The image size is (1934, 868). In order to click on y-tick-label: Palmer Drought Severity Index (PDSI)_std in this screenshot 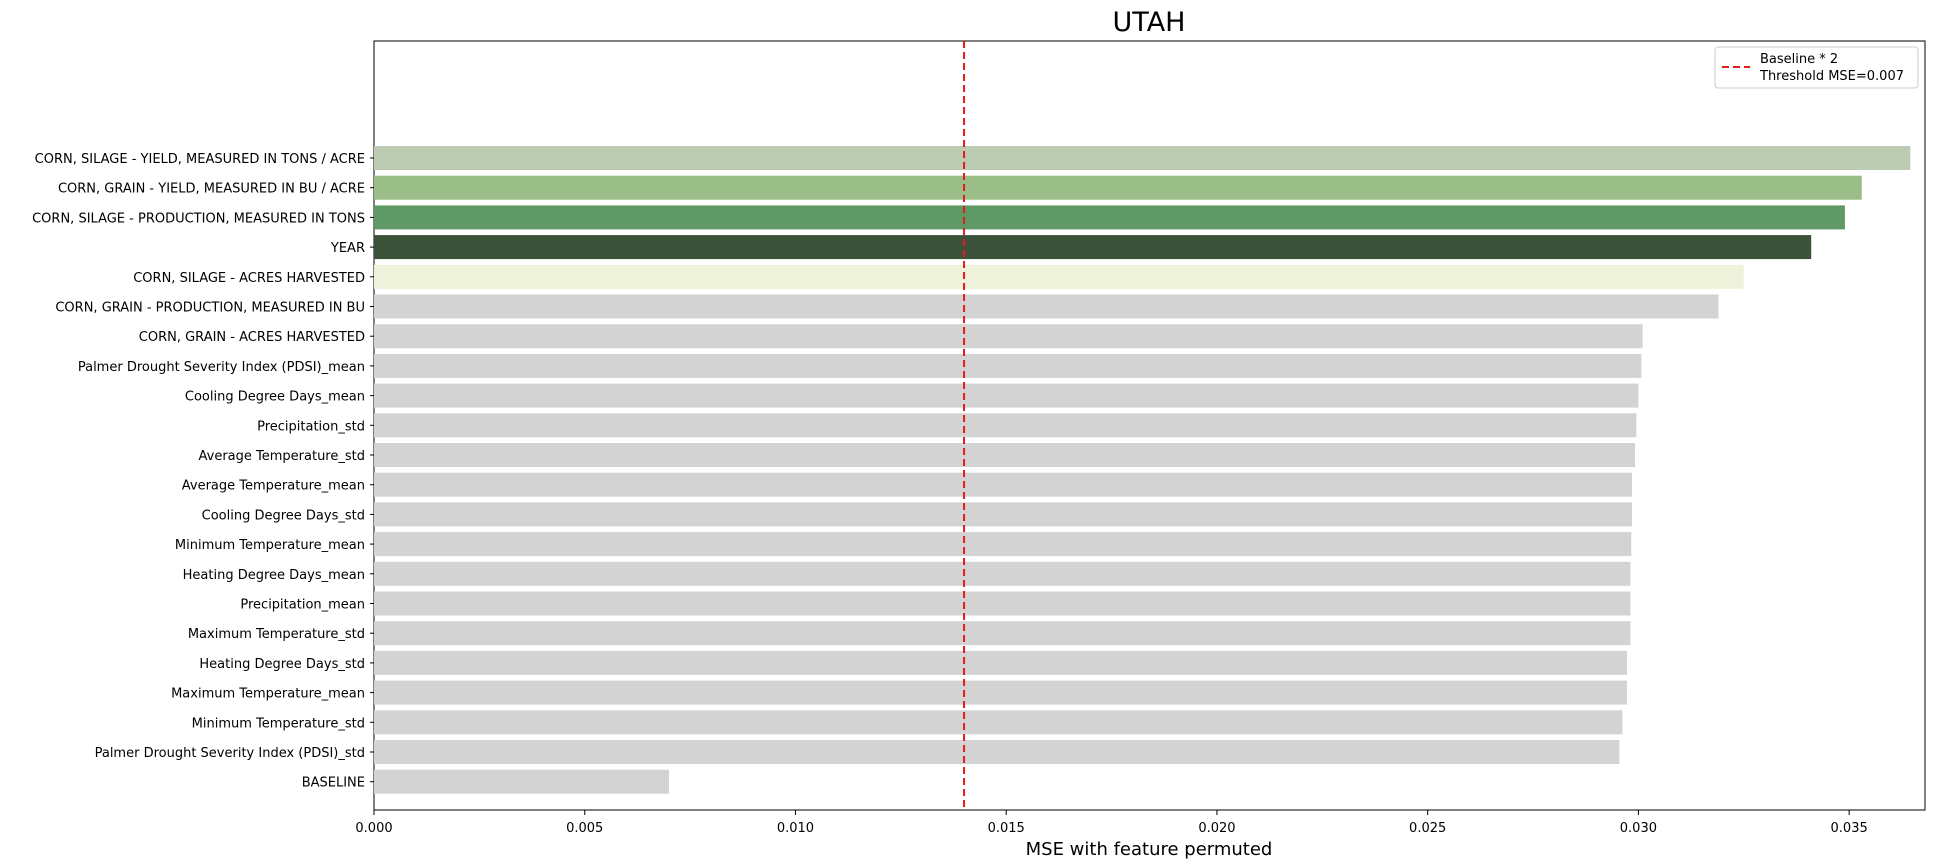, I will do `click(230, 753)`.